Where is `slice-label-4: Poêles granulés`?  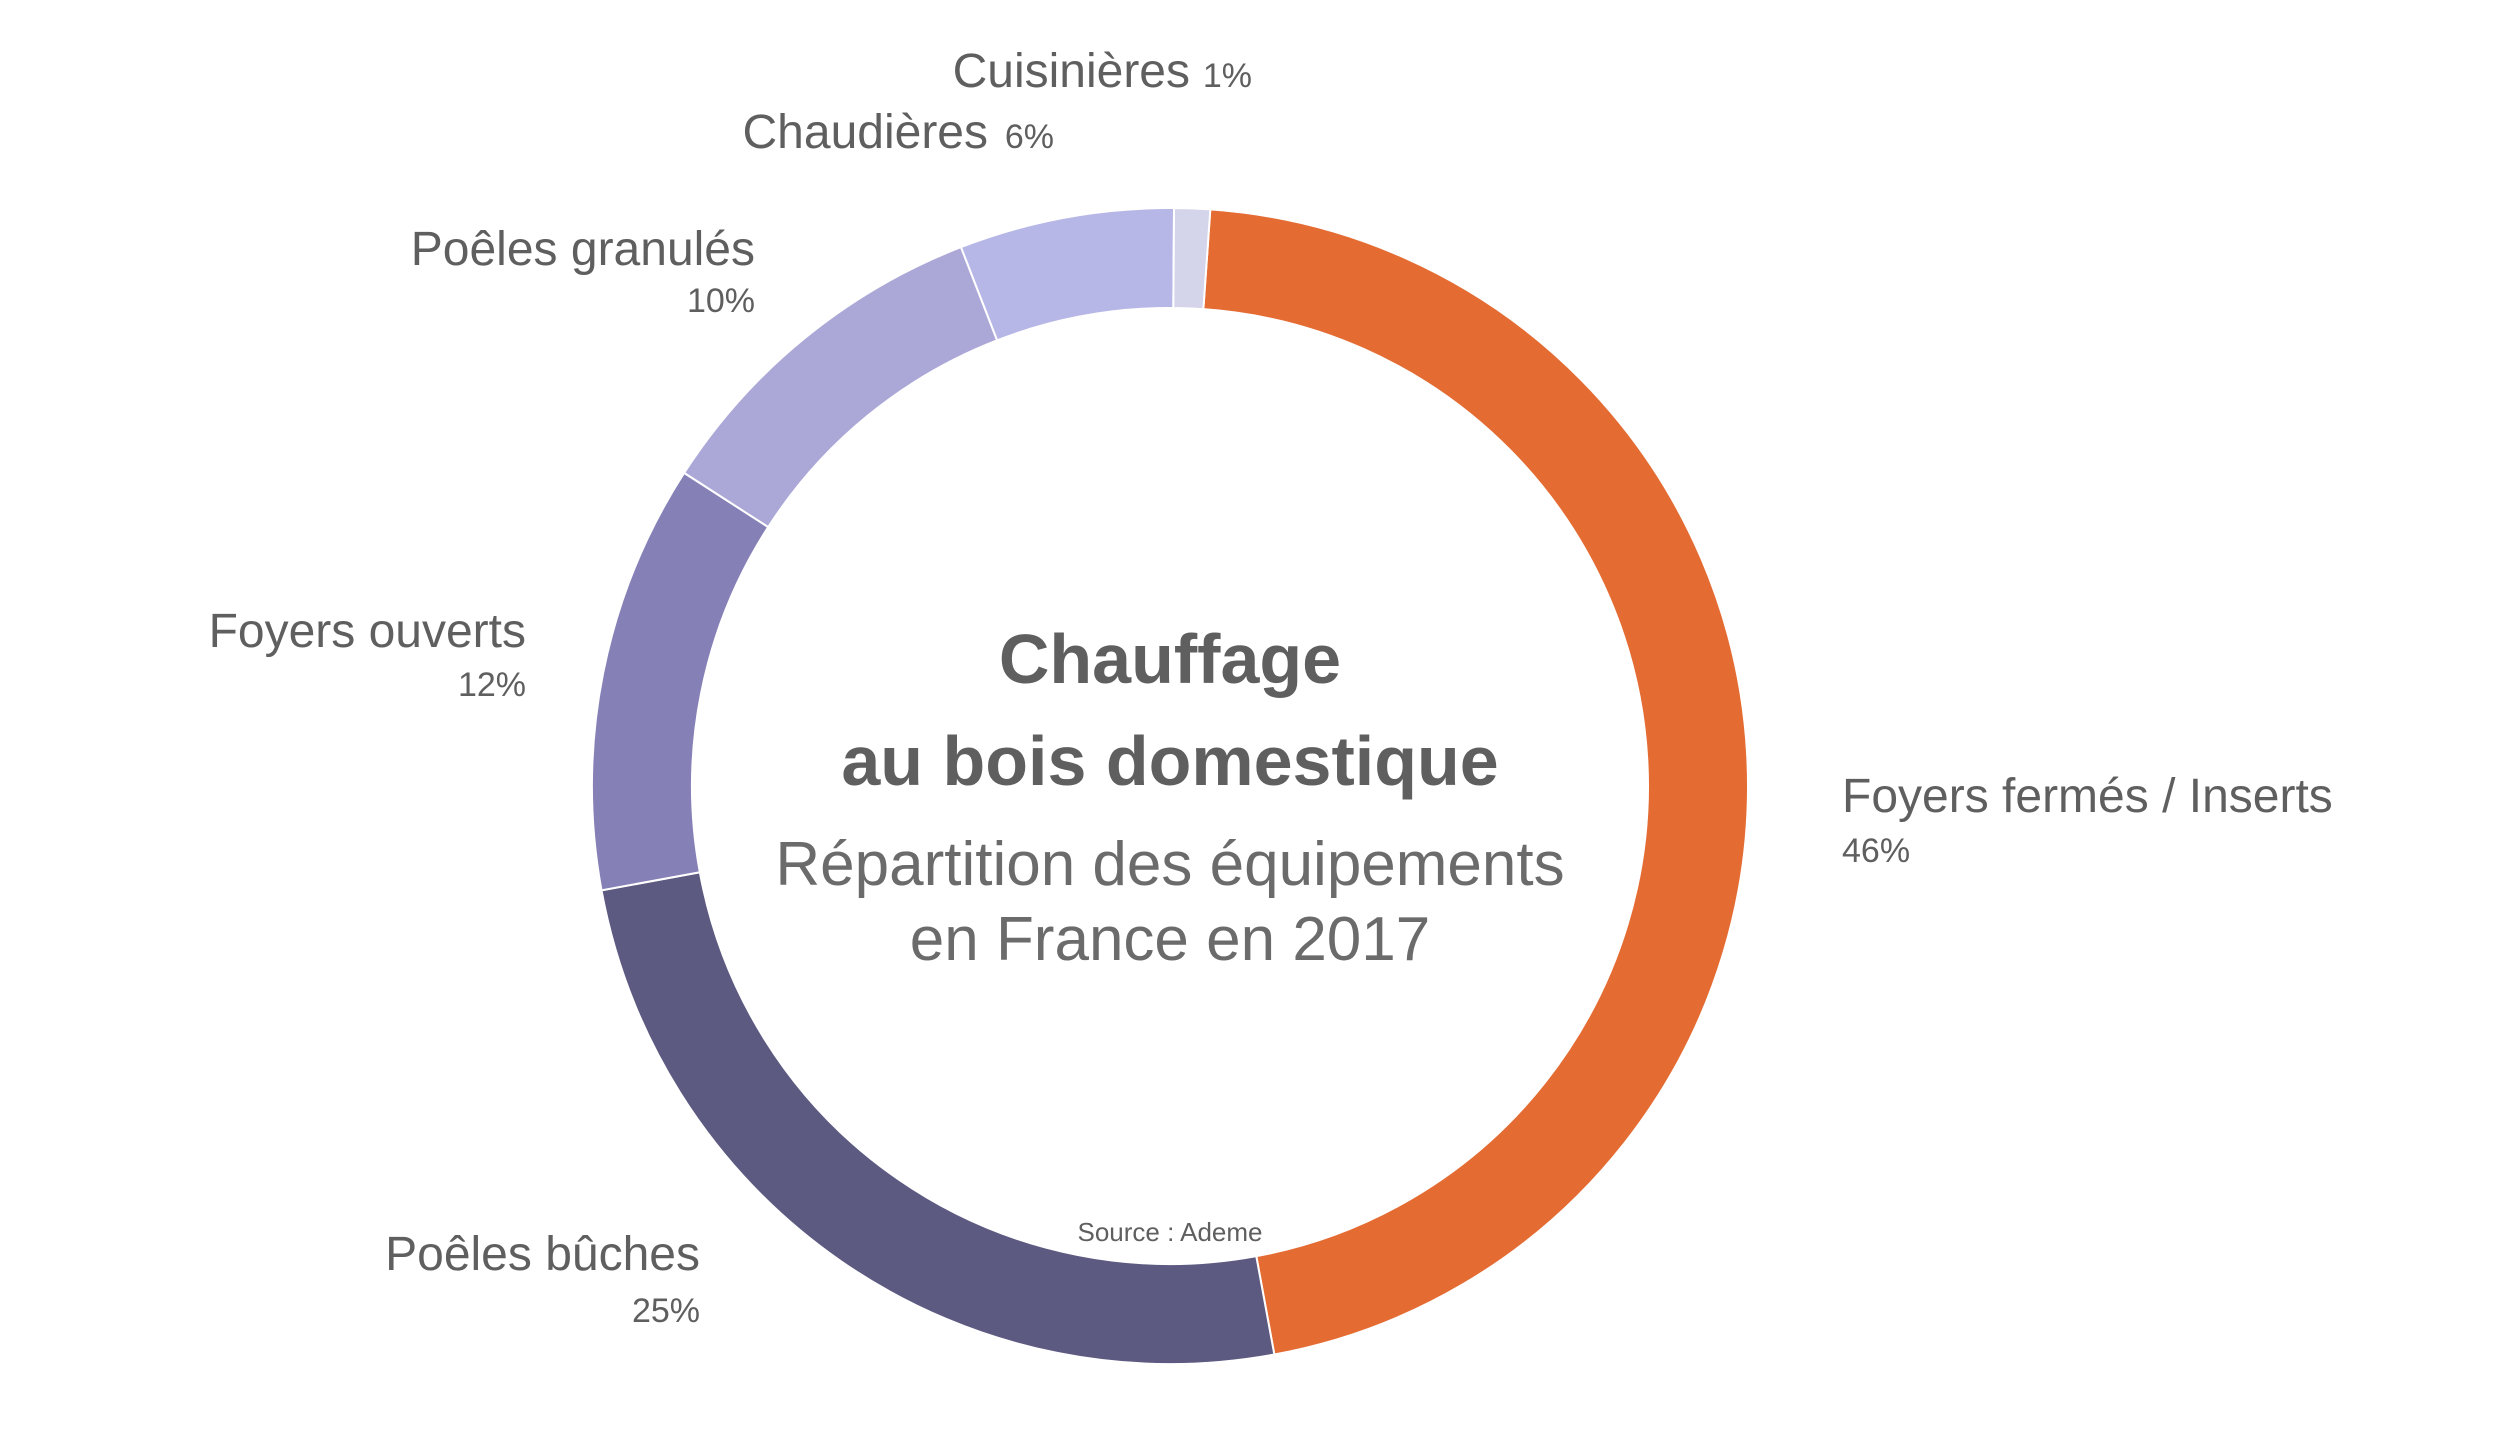
slice-label-4: Poêles granulés is located at coordinates (583, 249).